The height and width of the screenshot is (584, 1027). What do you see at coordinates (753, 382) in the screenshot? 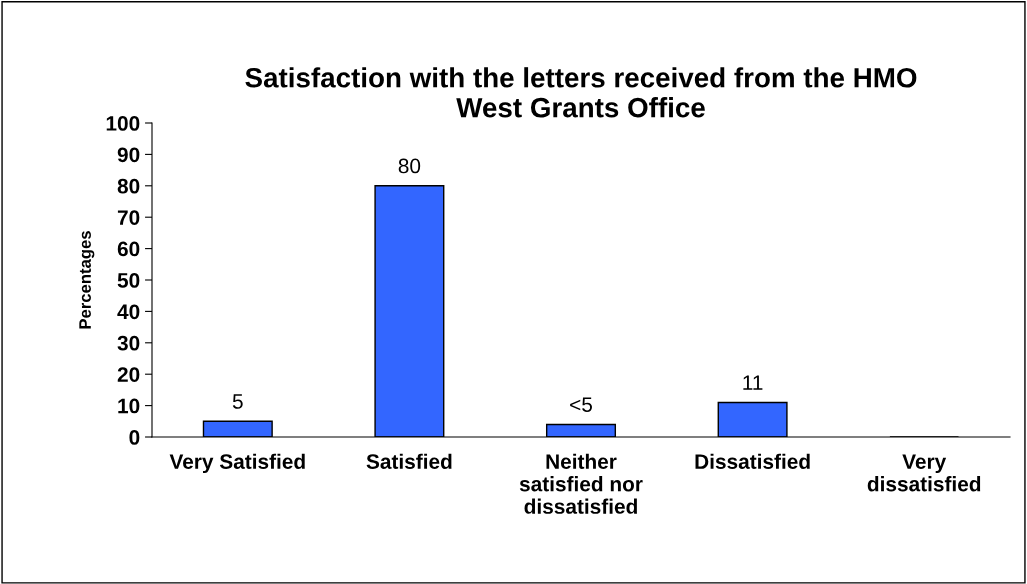
I see `data-label: 11` at bounding box center [753, 382].